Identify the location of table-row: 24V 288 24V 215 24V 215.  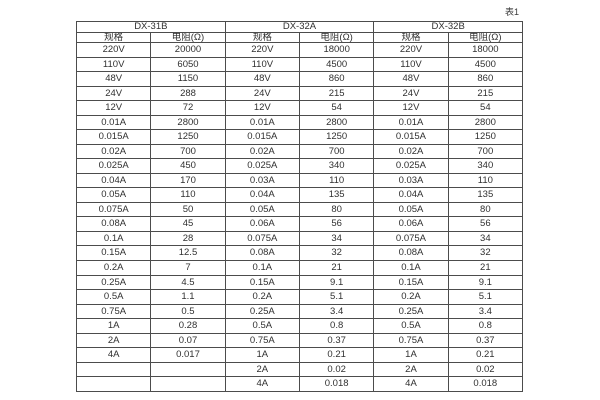
(299, 93).